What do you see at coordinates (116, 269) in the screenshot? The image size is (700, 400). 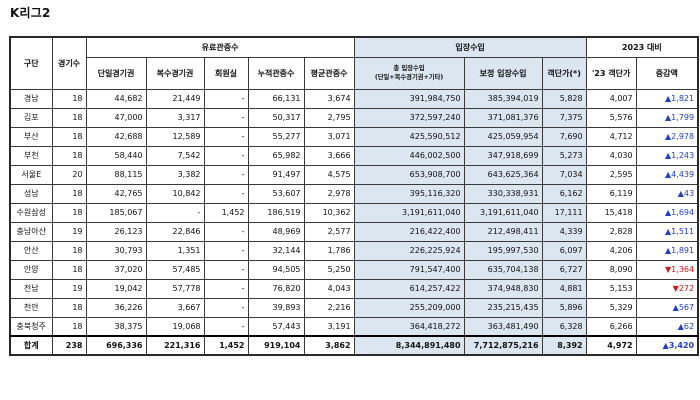 I see `cell-single-ticket: 37,020` at bounding box center [116, 269].